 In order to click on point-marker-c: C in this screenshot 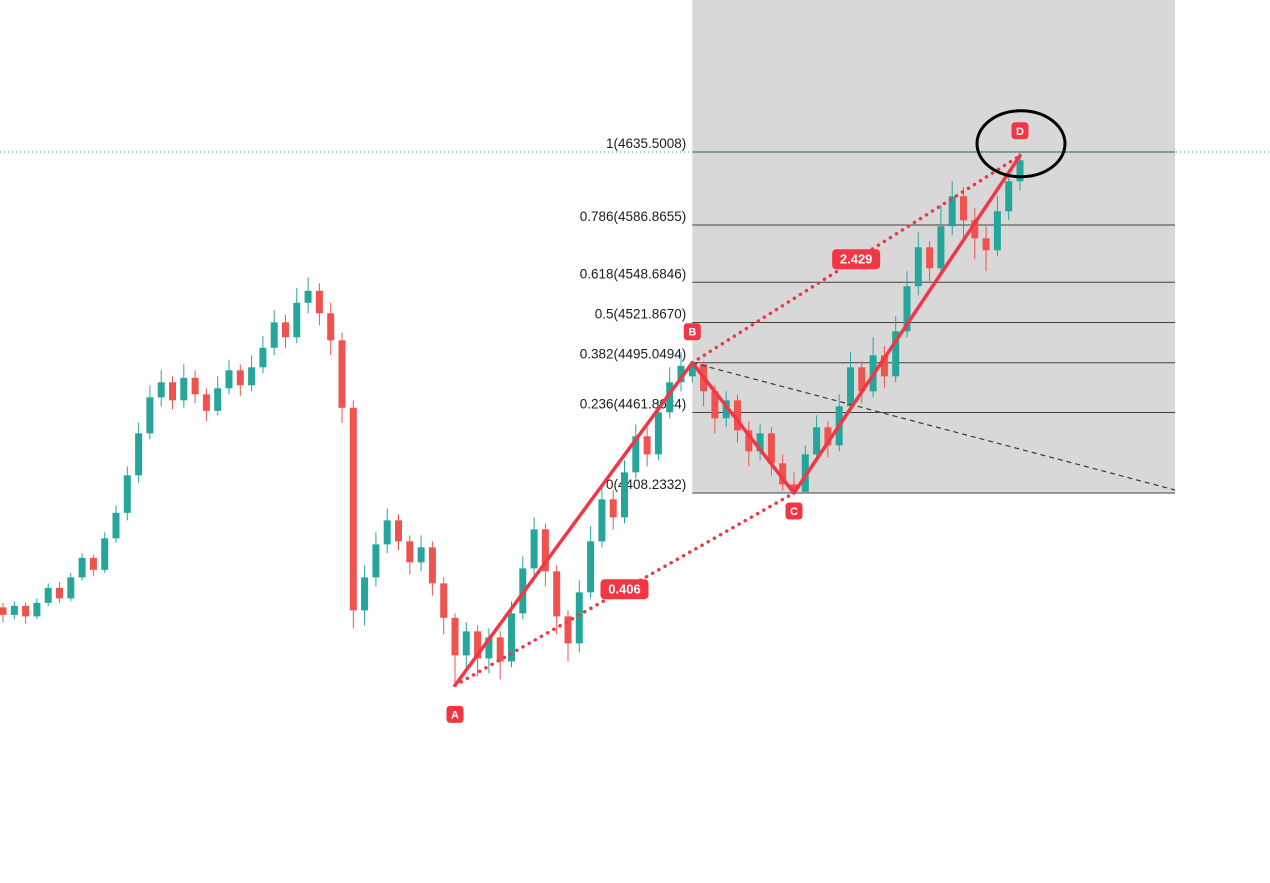, I will do `click(794, 511)`.